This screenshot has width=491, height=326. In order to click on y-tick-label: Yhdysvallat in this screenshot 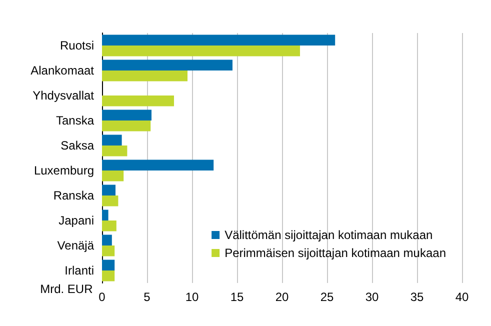, I will do `click(63, 95)`.